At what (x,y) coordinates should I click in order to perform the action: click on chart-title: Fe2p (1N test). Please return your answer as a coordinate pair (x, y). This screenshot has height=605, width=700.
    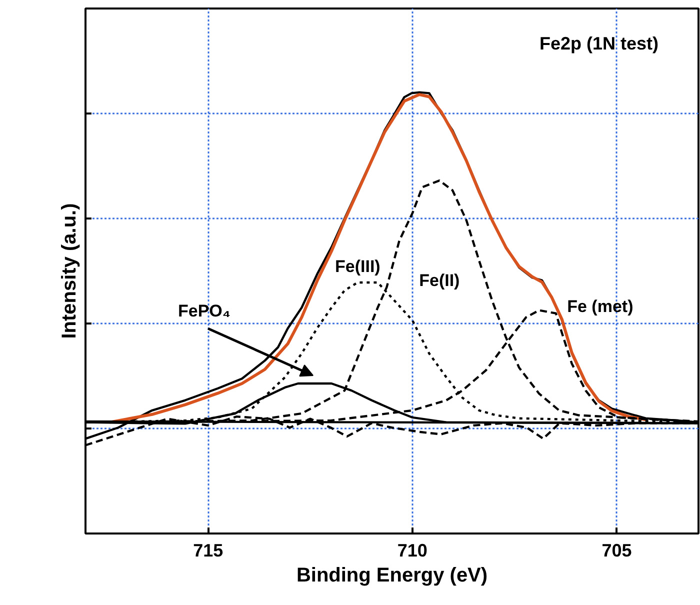
    Looking at the image, I should click on (599, 44).